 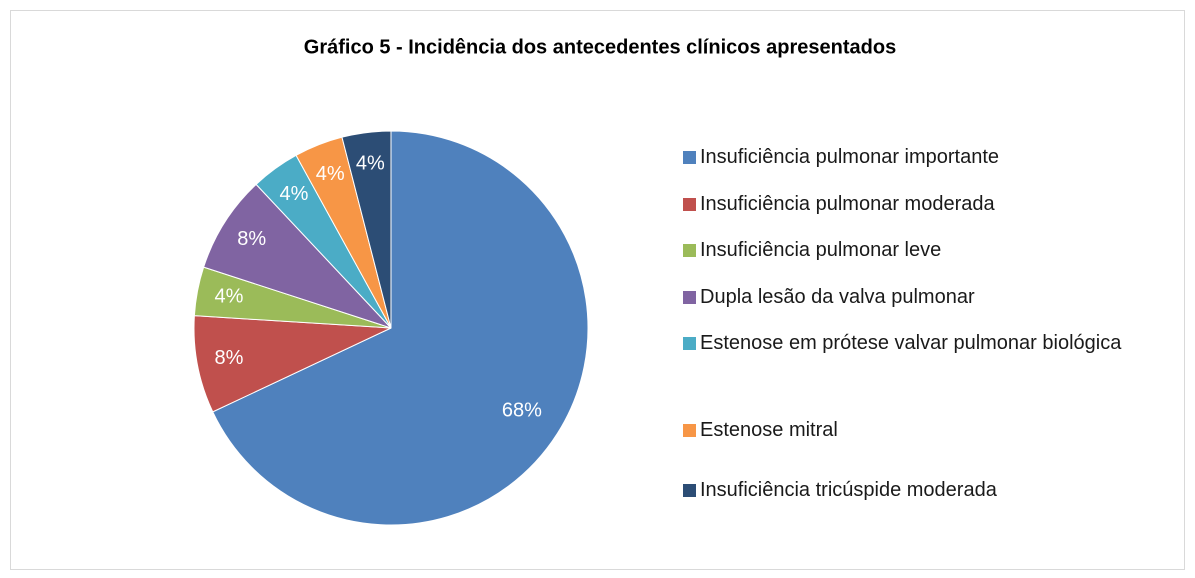 I want to click on legend-item: Insuficiência pulmonar importante, so click(x=918, y=157).